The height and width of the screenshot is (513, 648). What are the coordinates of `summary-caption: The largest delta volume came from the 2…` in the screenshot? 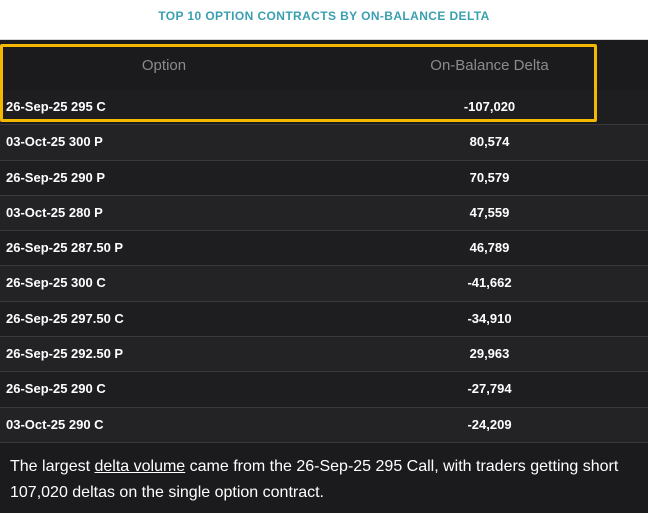 It's located at (325, 480).